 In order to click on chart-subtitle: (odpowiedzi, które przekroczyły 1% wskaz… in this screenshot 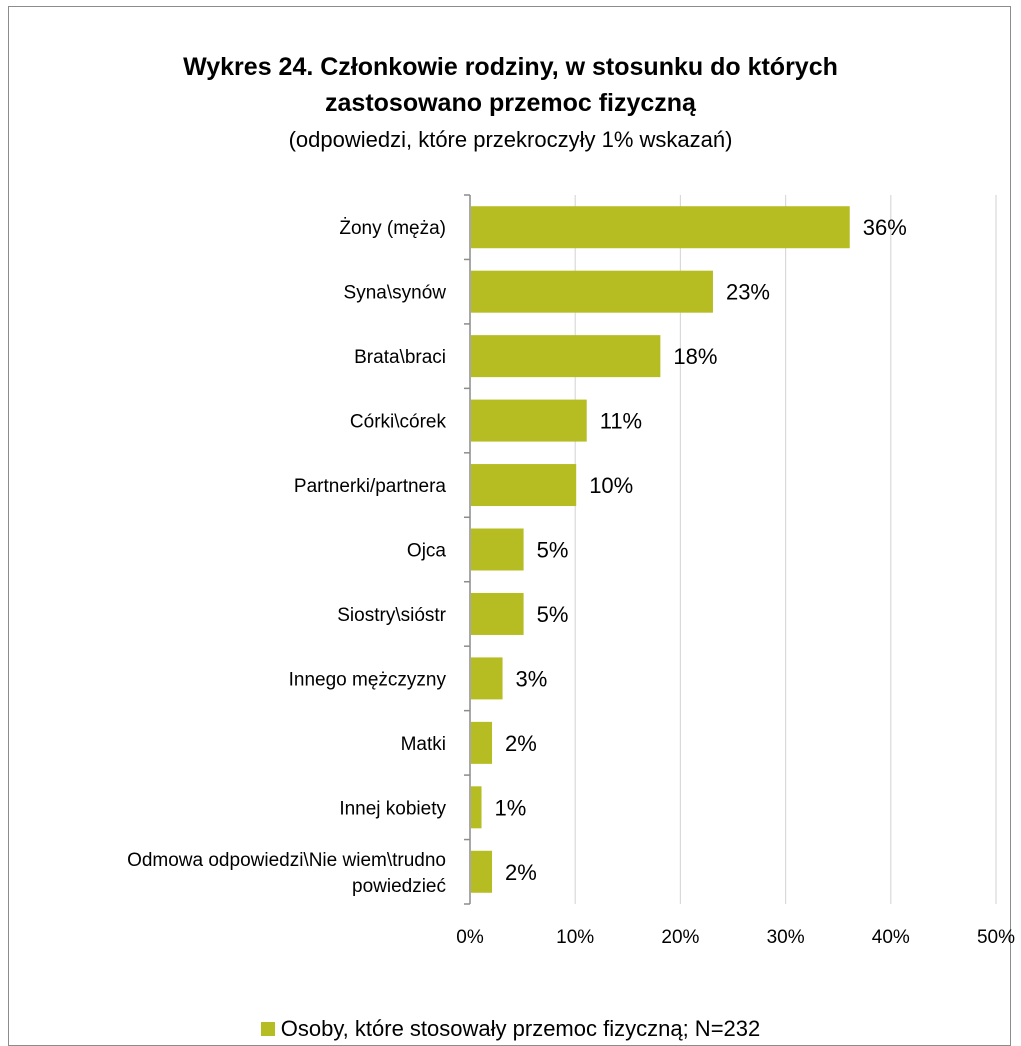, I will do `click(510, 139)`.